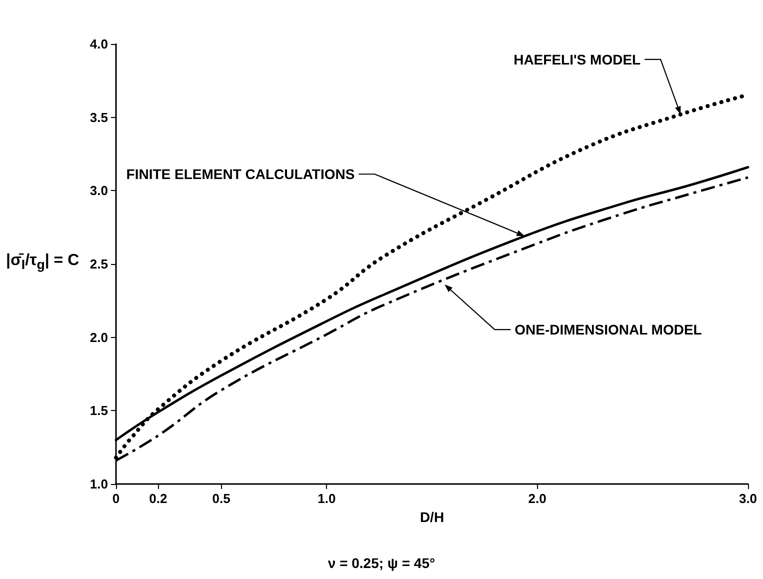  Describe the element at coordinates (99, 337) in the screenshot. I see `y-tick-label: 2.0` at that location.